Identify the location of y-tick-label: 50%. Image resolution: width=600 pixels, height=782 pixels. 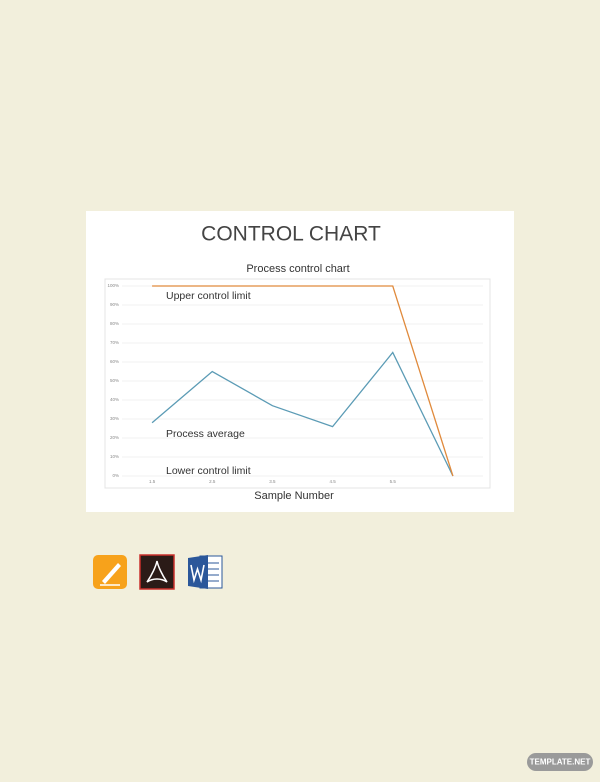
(114, 380).